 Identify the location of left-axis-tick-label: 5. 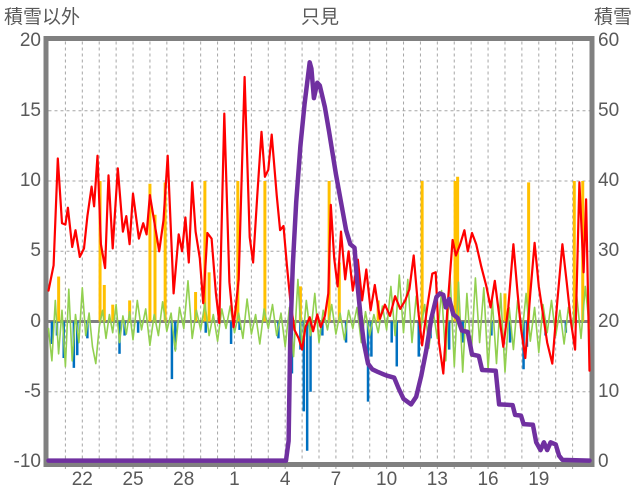
(35, 251).